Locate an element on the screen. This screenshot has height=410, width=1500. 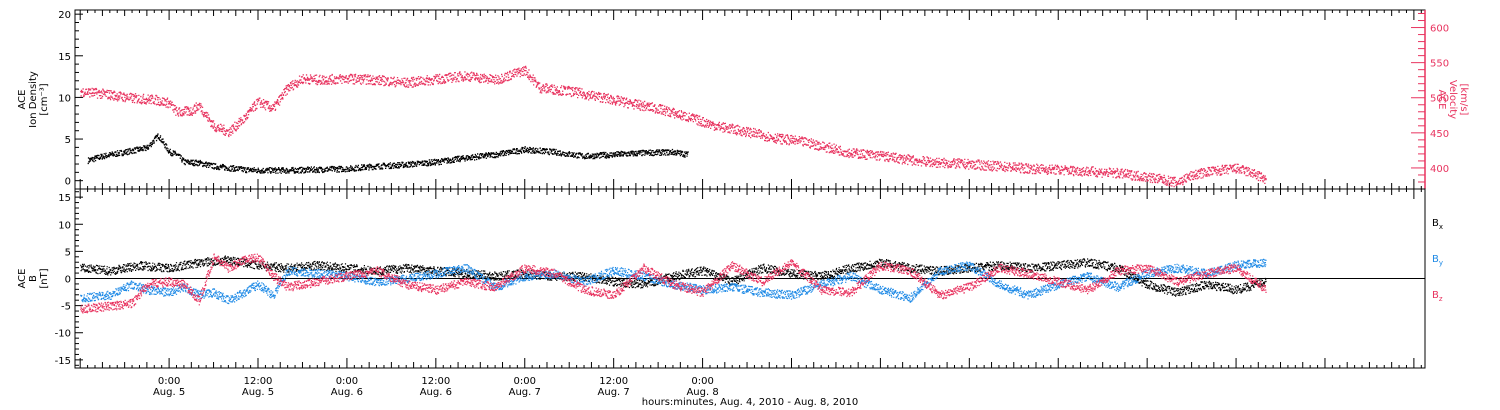
density-axis-tick-label: 10 is located at coordinates (64, 98).